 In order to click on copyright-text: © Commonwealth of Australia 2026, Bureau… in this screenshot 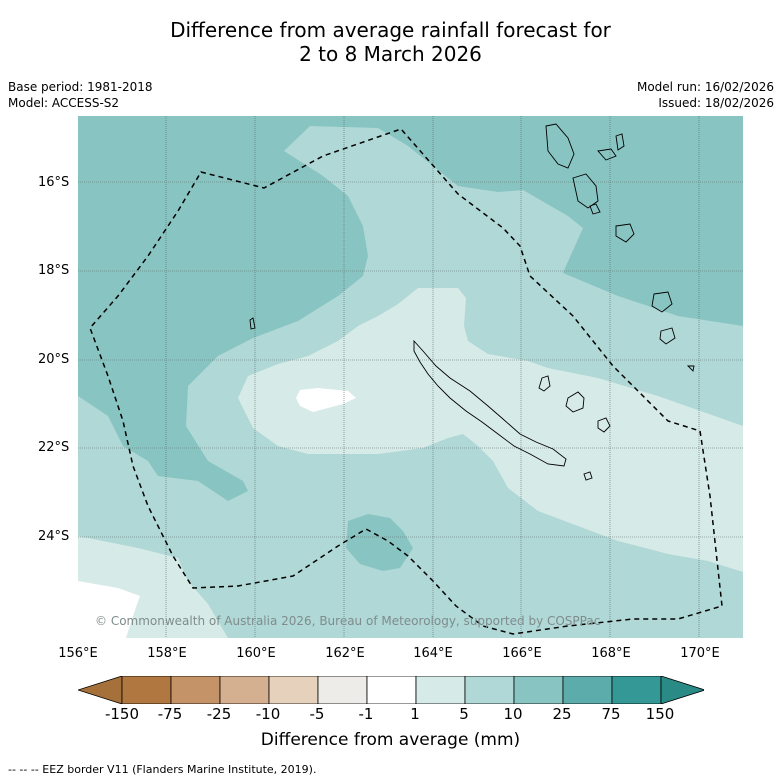, I will do `click(348, 621)`.